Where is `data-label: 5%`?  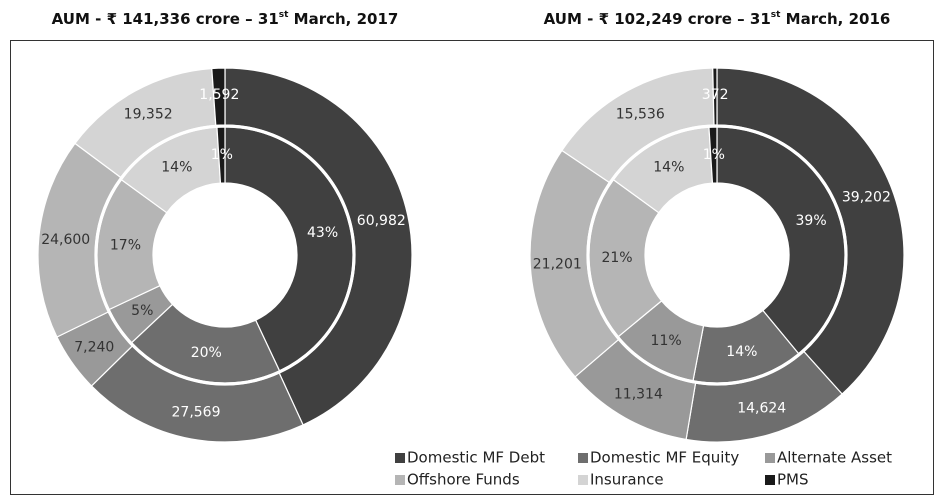 data-label: 5% is located at coordinates (142, 311).